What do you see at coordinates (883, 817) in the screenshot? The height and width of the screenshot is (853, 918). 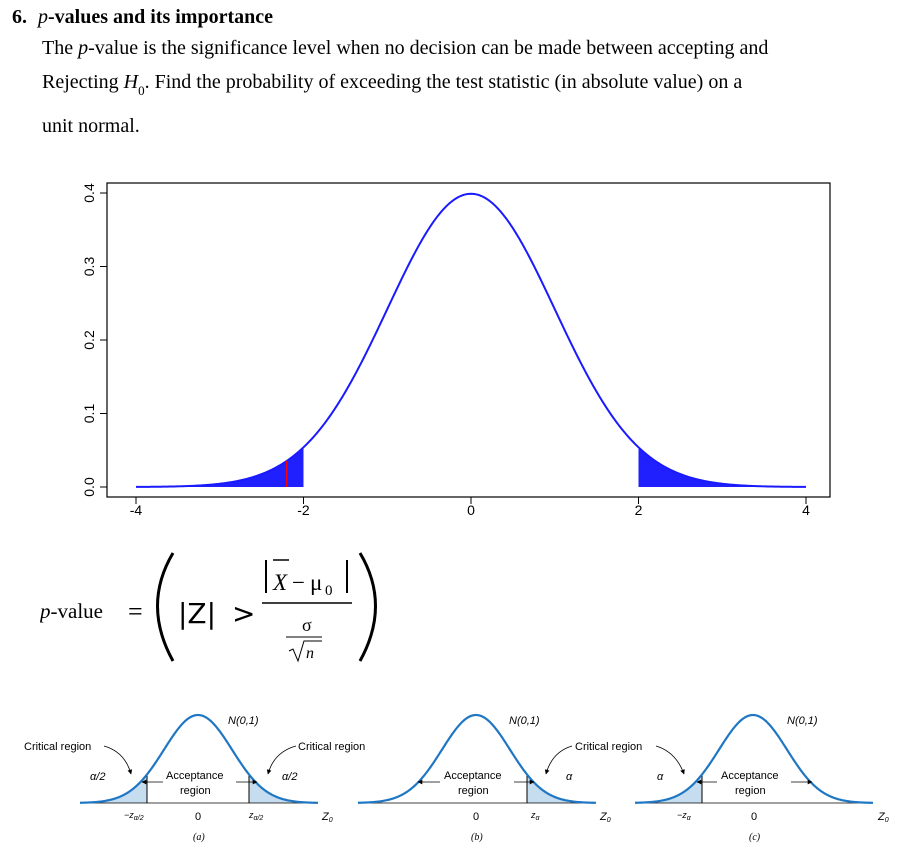 I see `diagram-c-z0: Z0` at bounding box center [883, 817].